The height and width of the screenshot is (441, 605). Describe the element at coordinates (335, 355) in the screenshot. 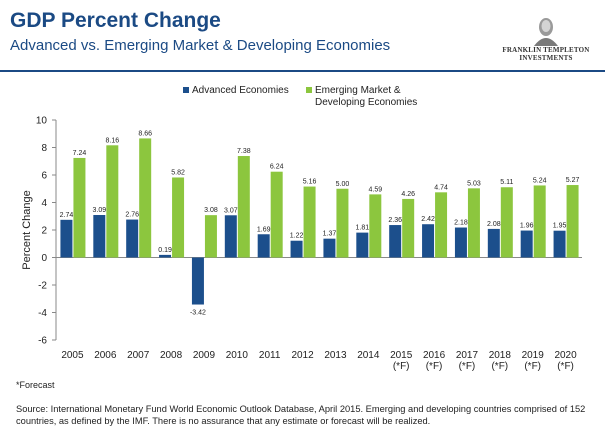

I see `x-tick-label: 2013` at that location.